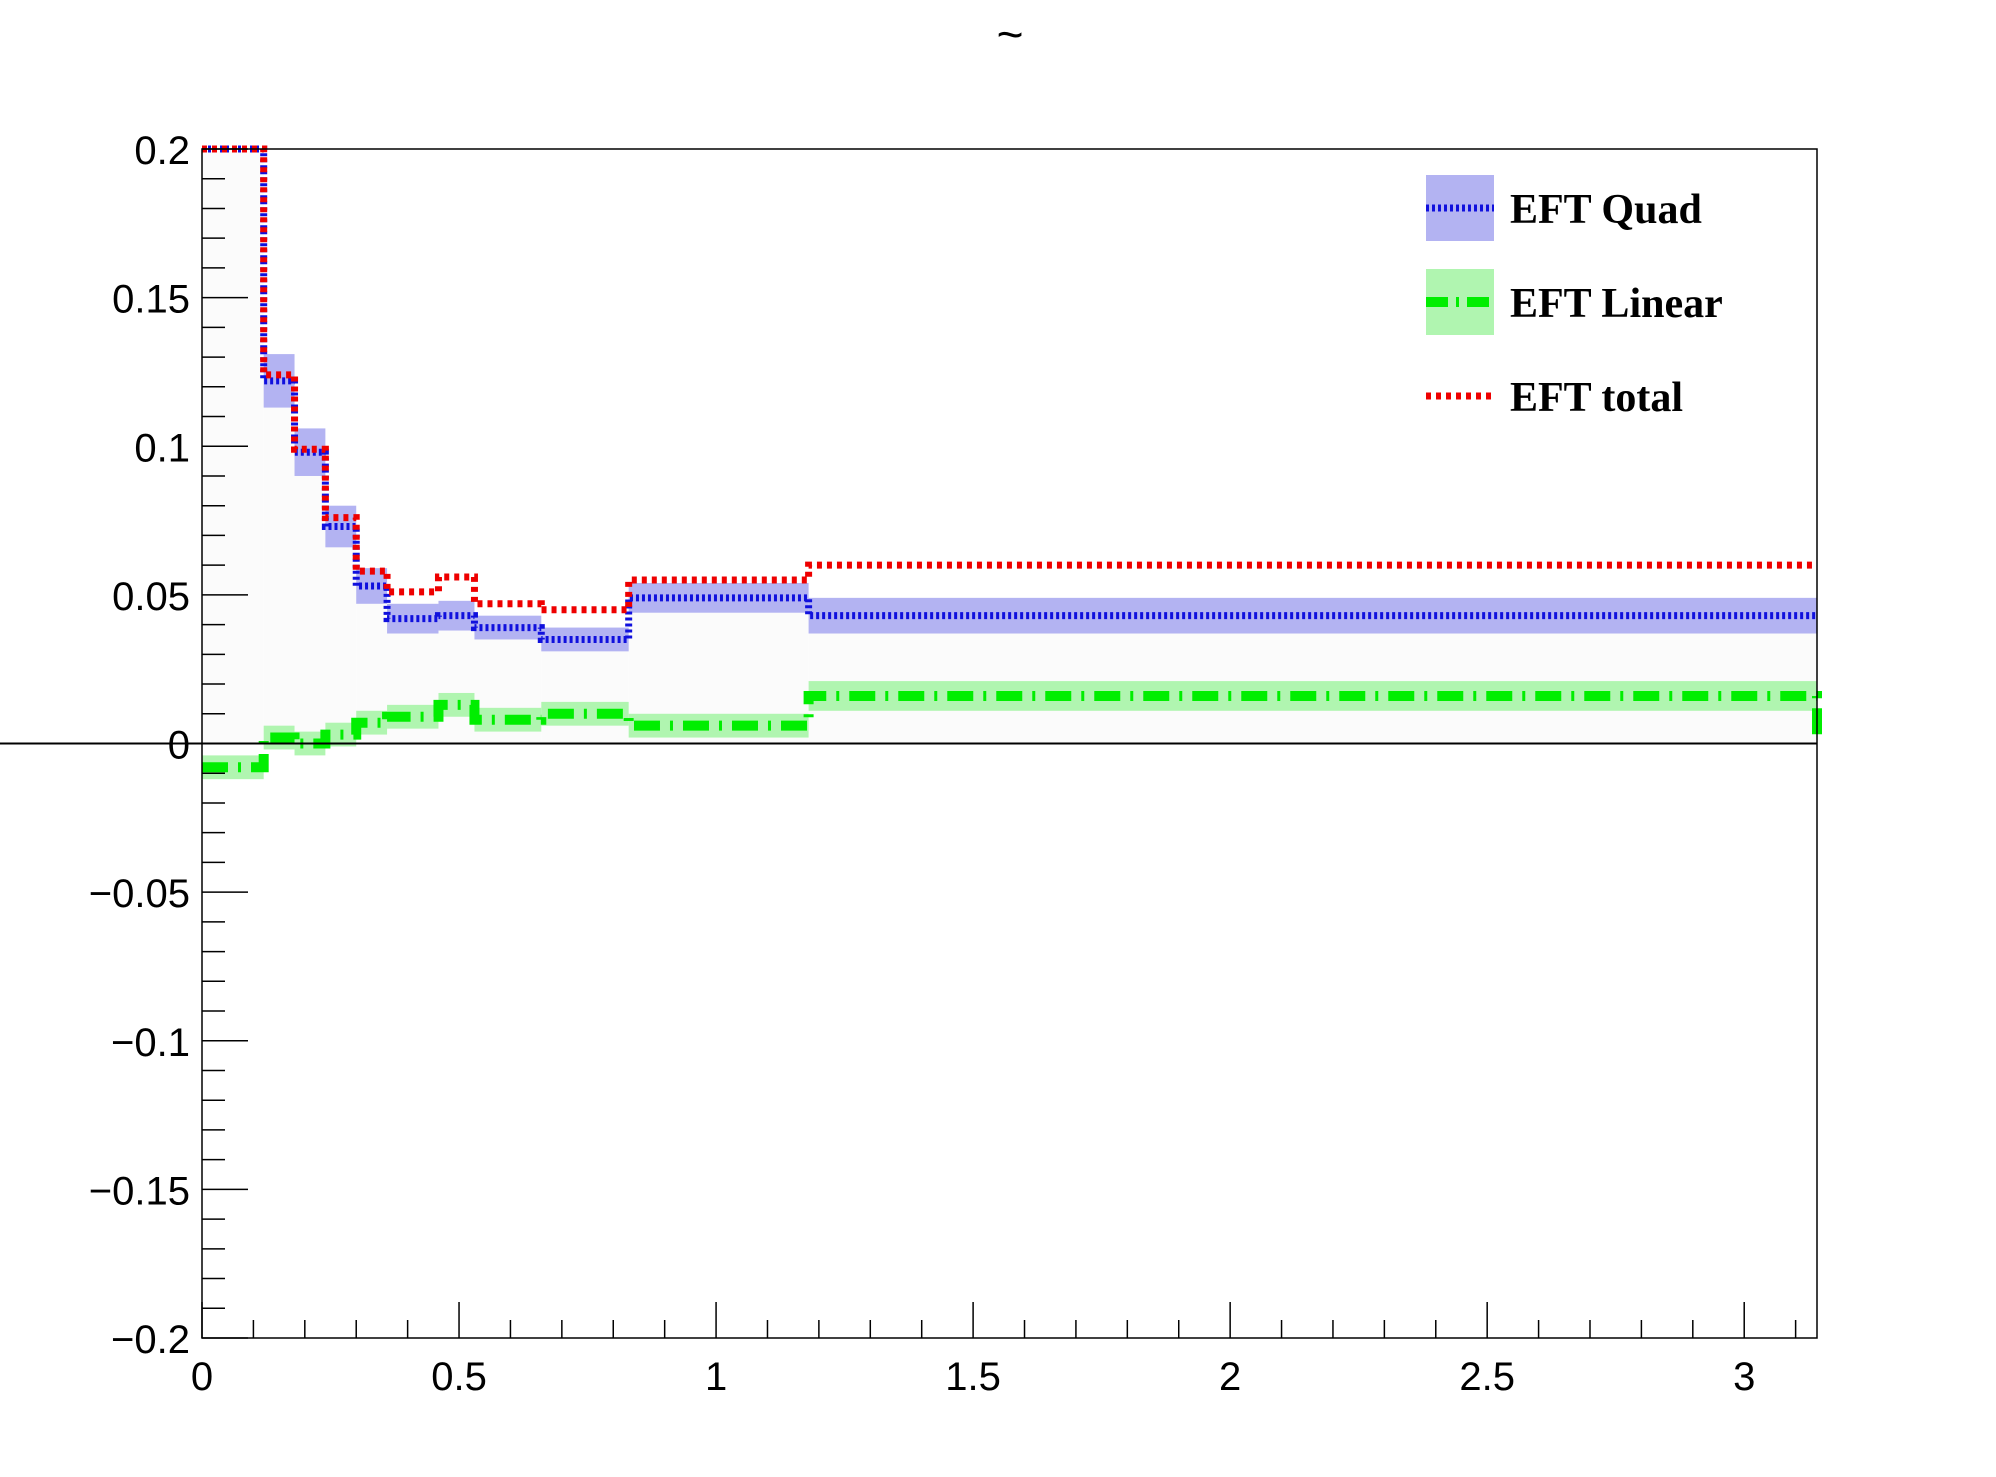  What do you see at coordinates (139, 1191) in the screenshot?
I see `y-tick-label: −0.15` at bounding box center [139, 1191].